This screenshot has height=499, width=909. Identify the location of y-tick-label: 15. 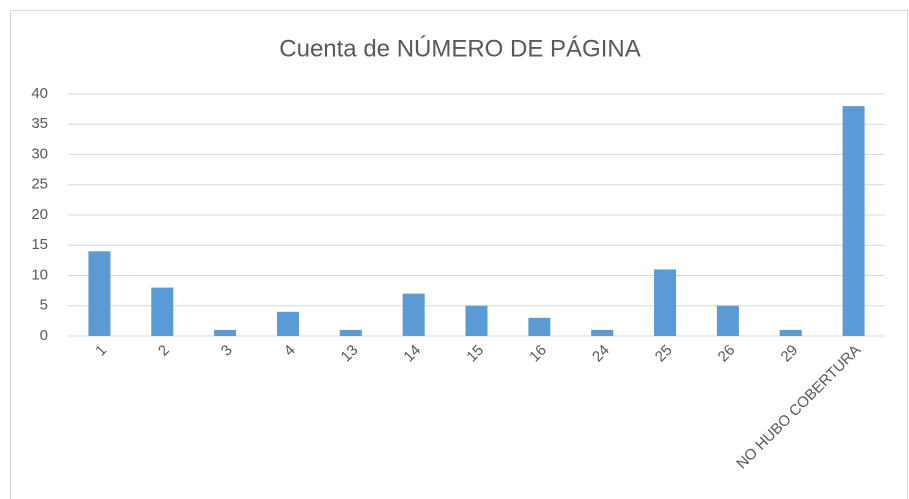
(39, 244).